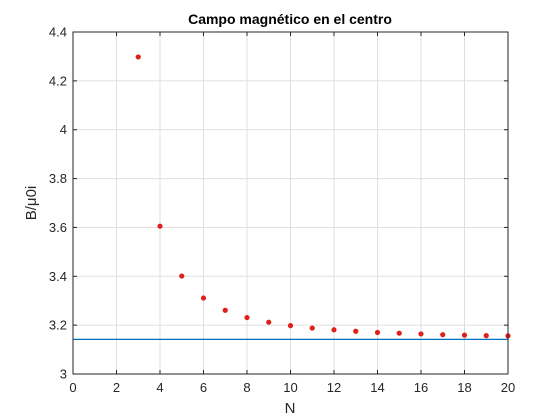 The image size is (560, 420). I want to click on x-tick-label: 14, so click(377, 387).